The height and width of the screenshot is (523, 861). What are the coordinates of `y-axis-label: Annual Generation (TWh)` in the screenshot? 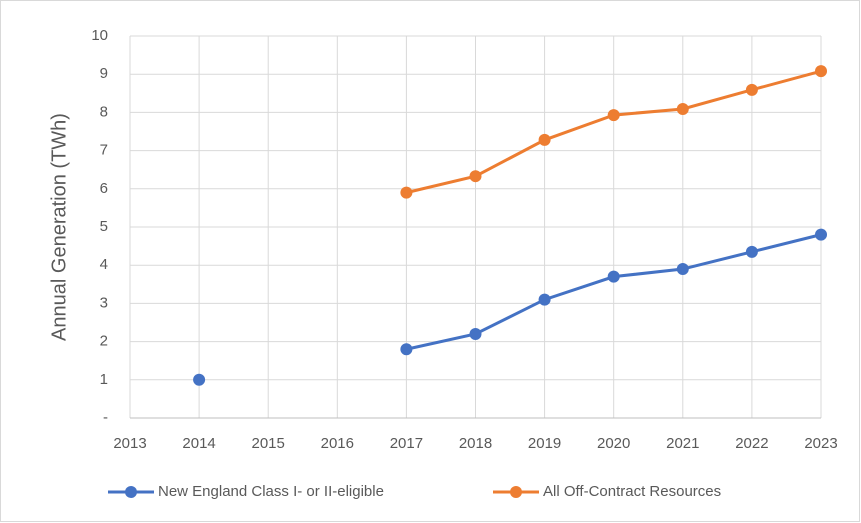 It's located at (59, 227).